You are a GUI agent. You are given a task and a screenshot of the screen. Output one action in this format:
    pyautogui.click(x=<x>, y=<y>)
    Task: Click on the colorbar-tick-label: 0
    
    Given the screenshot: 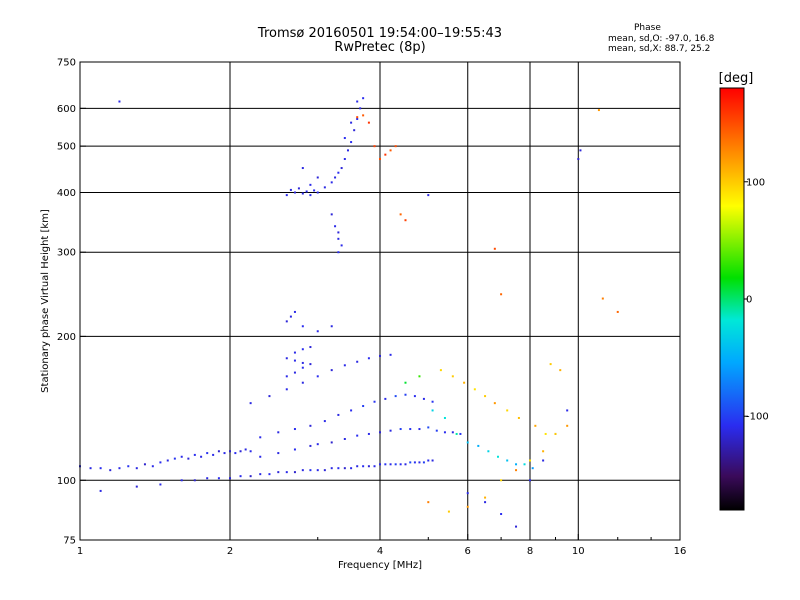 What is the action you would take?
    pyautogui.click(x=749, y=300)
    